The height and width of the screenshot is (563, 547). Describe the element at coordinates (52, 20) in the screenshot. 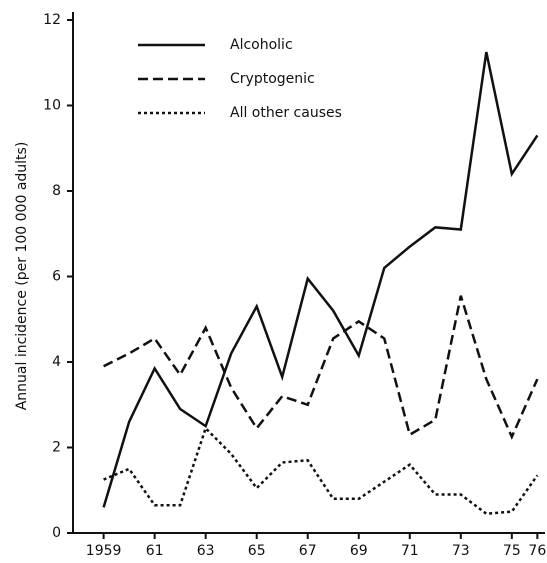

I see `y-tick-label: 12` at that location.